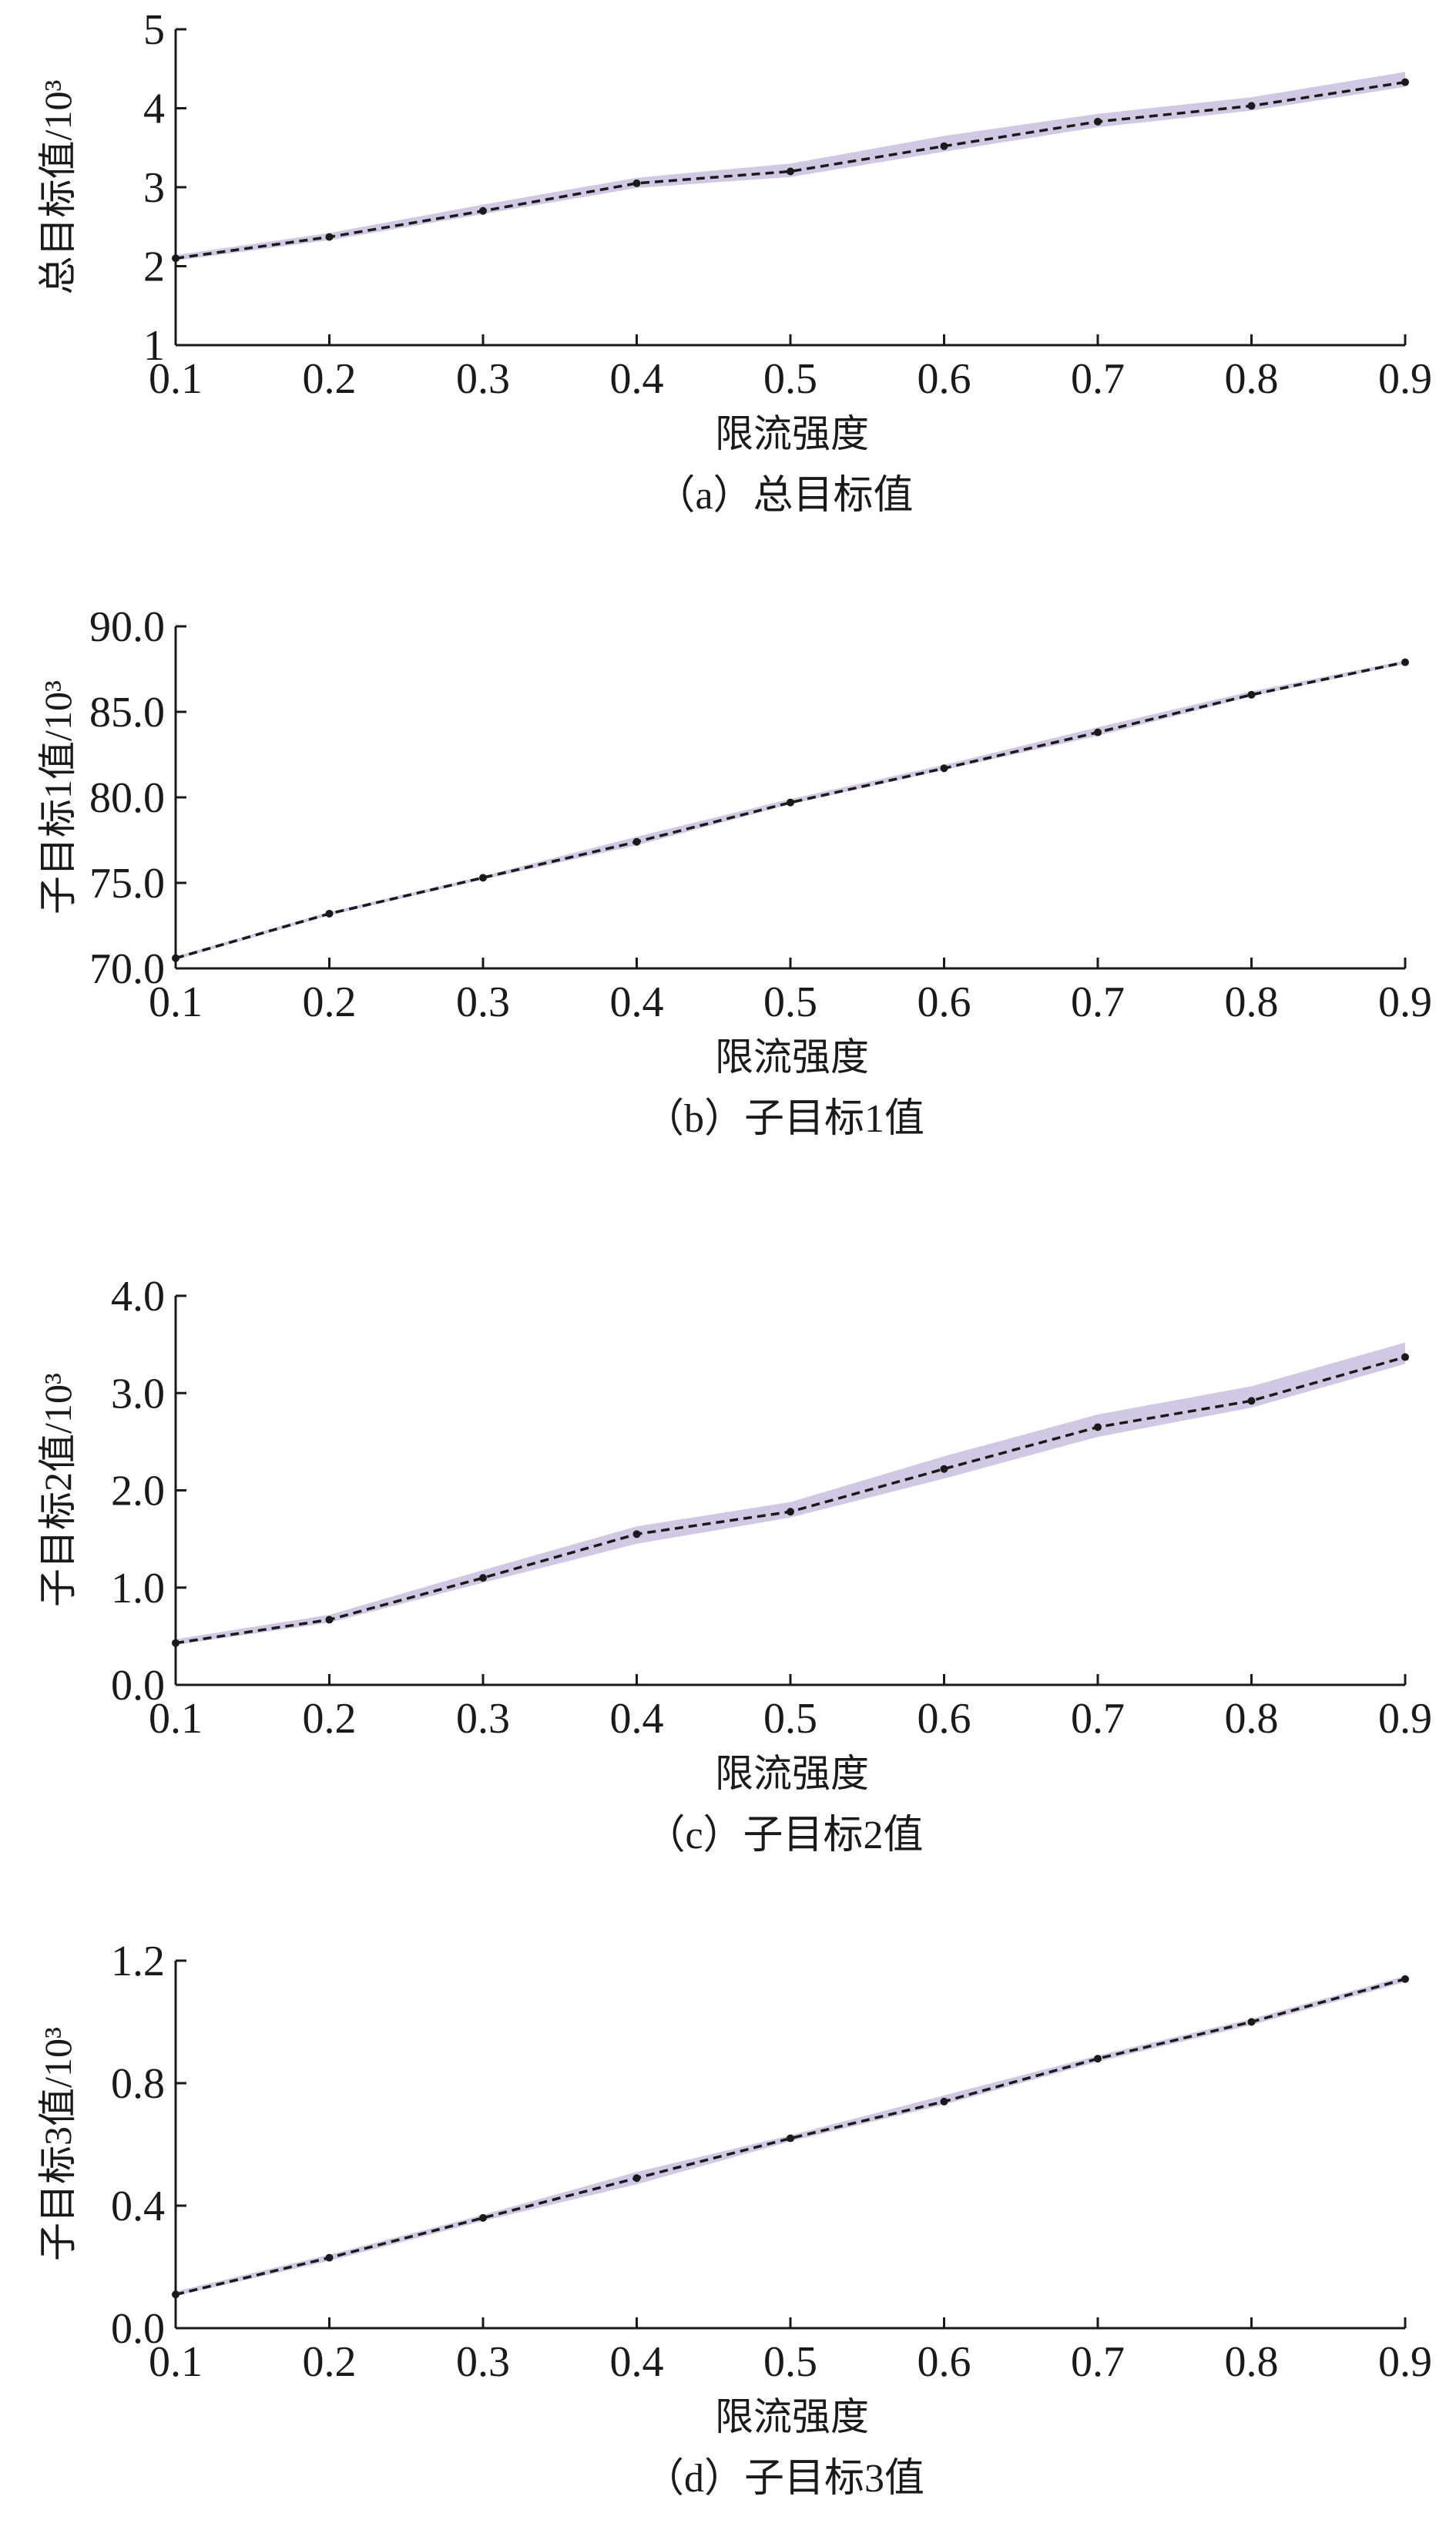 This screenshot has width=1456, height=2530. What do you see at coordinates (127, 713) in the screenshot?
I see `y-tick-label: 85.0` at bounding box center [127, 713].